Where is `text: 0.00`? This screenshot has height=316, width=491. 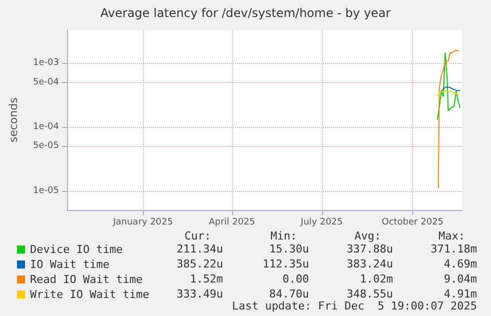
text: 0.00 is located at coordinates (295, 279).